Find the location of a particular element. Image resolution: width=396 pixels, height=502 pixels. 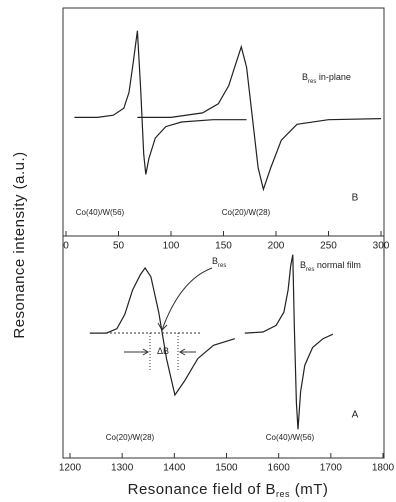

x-axis-title: Resonance field of Bres (mT) is located at coordinates (228, 490).